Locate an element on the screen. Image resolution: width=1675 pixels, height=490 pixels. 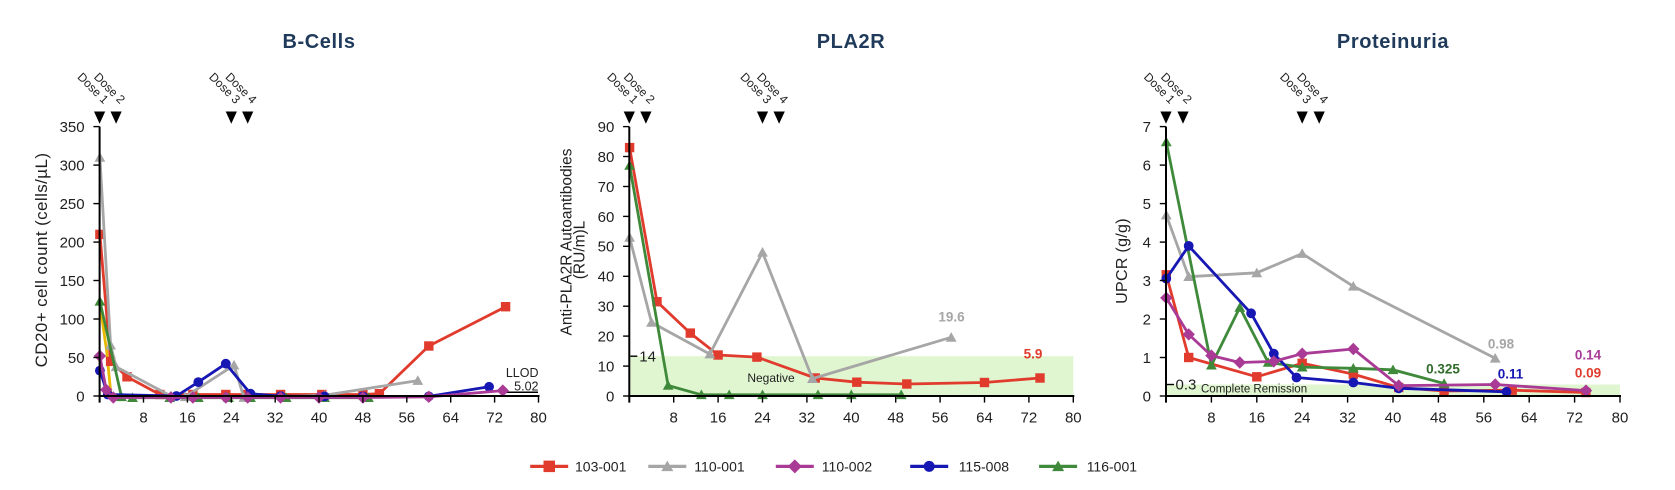
svg-text: (RU/m)L is located at coordinates (580, 249).